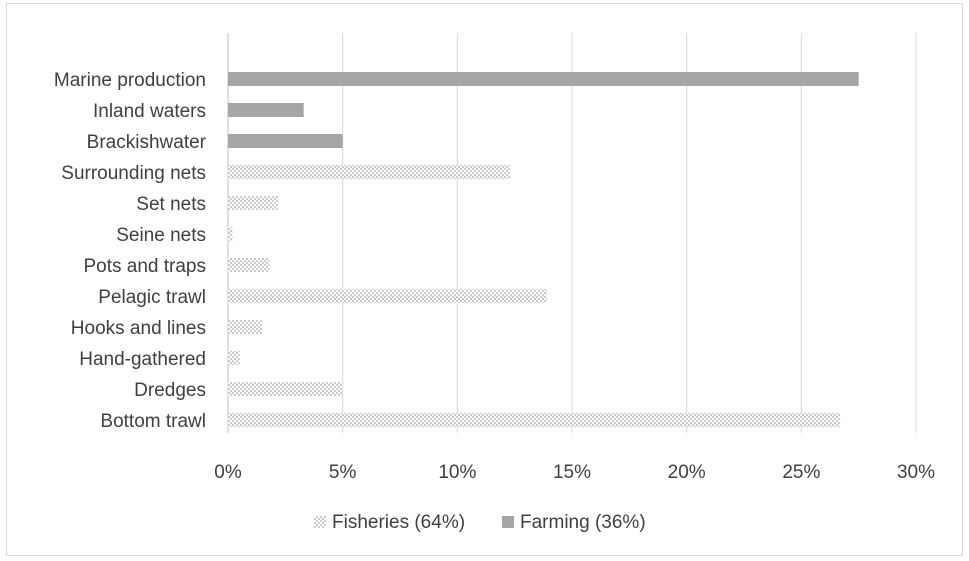 This screenshot has width=969, height=561. I want to click on legend-label-fisheries: Fisheries (64%), so click(398, 522).